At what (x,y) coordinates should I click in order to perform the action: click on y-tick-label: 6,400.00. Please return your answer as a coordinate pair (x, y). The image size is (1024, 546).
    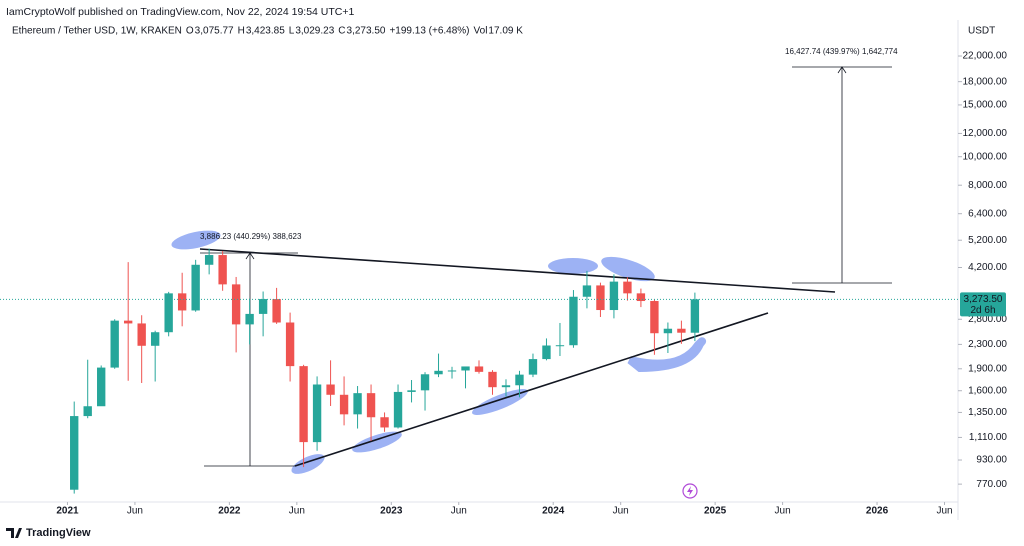
    Looking at the image, I should click on (987, 213).